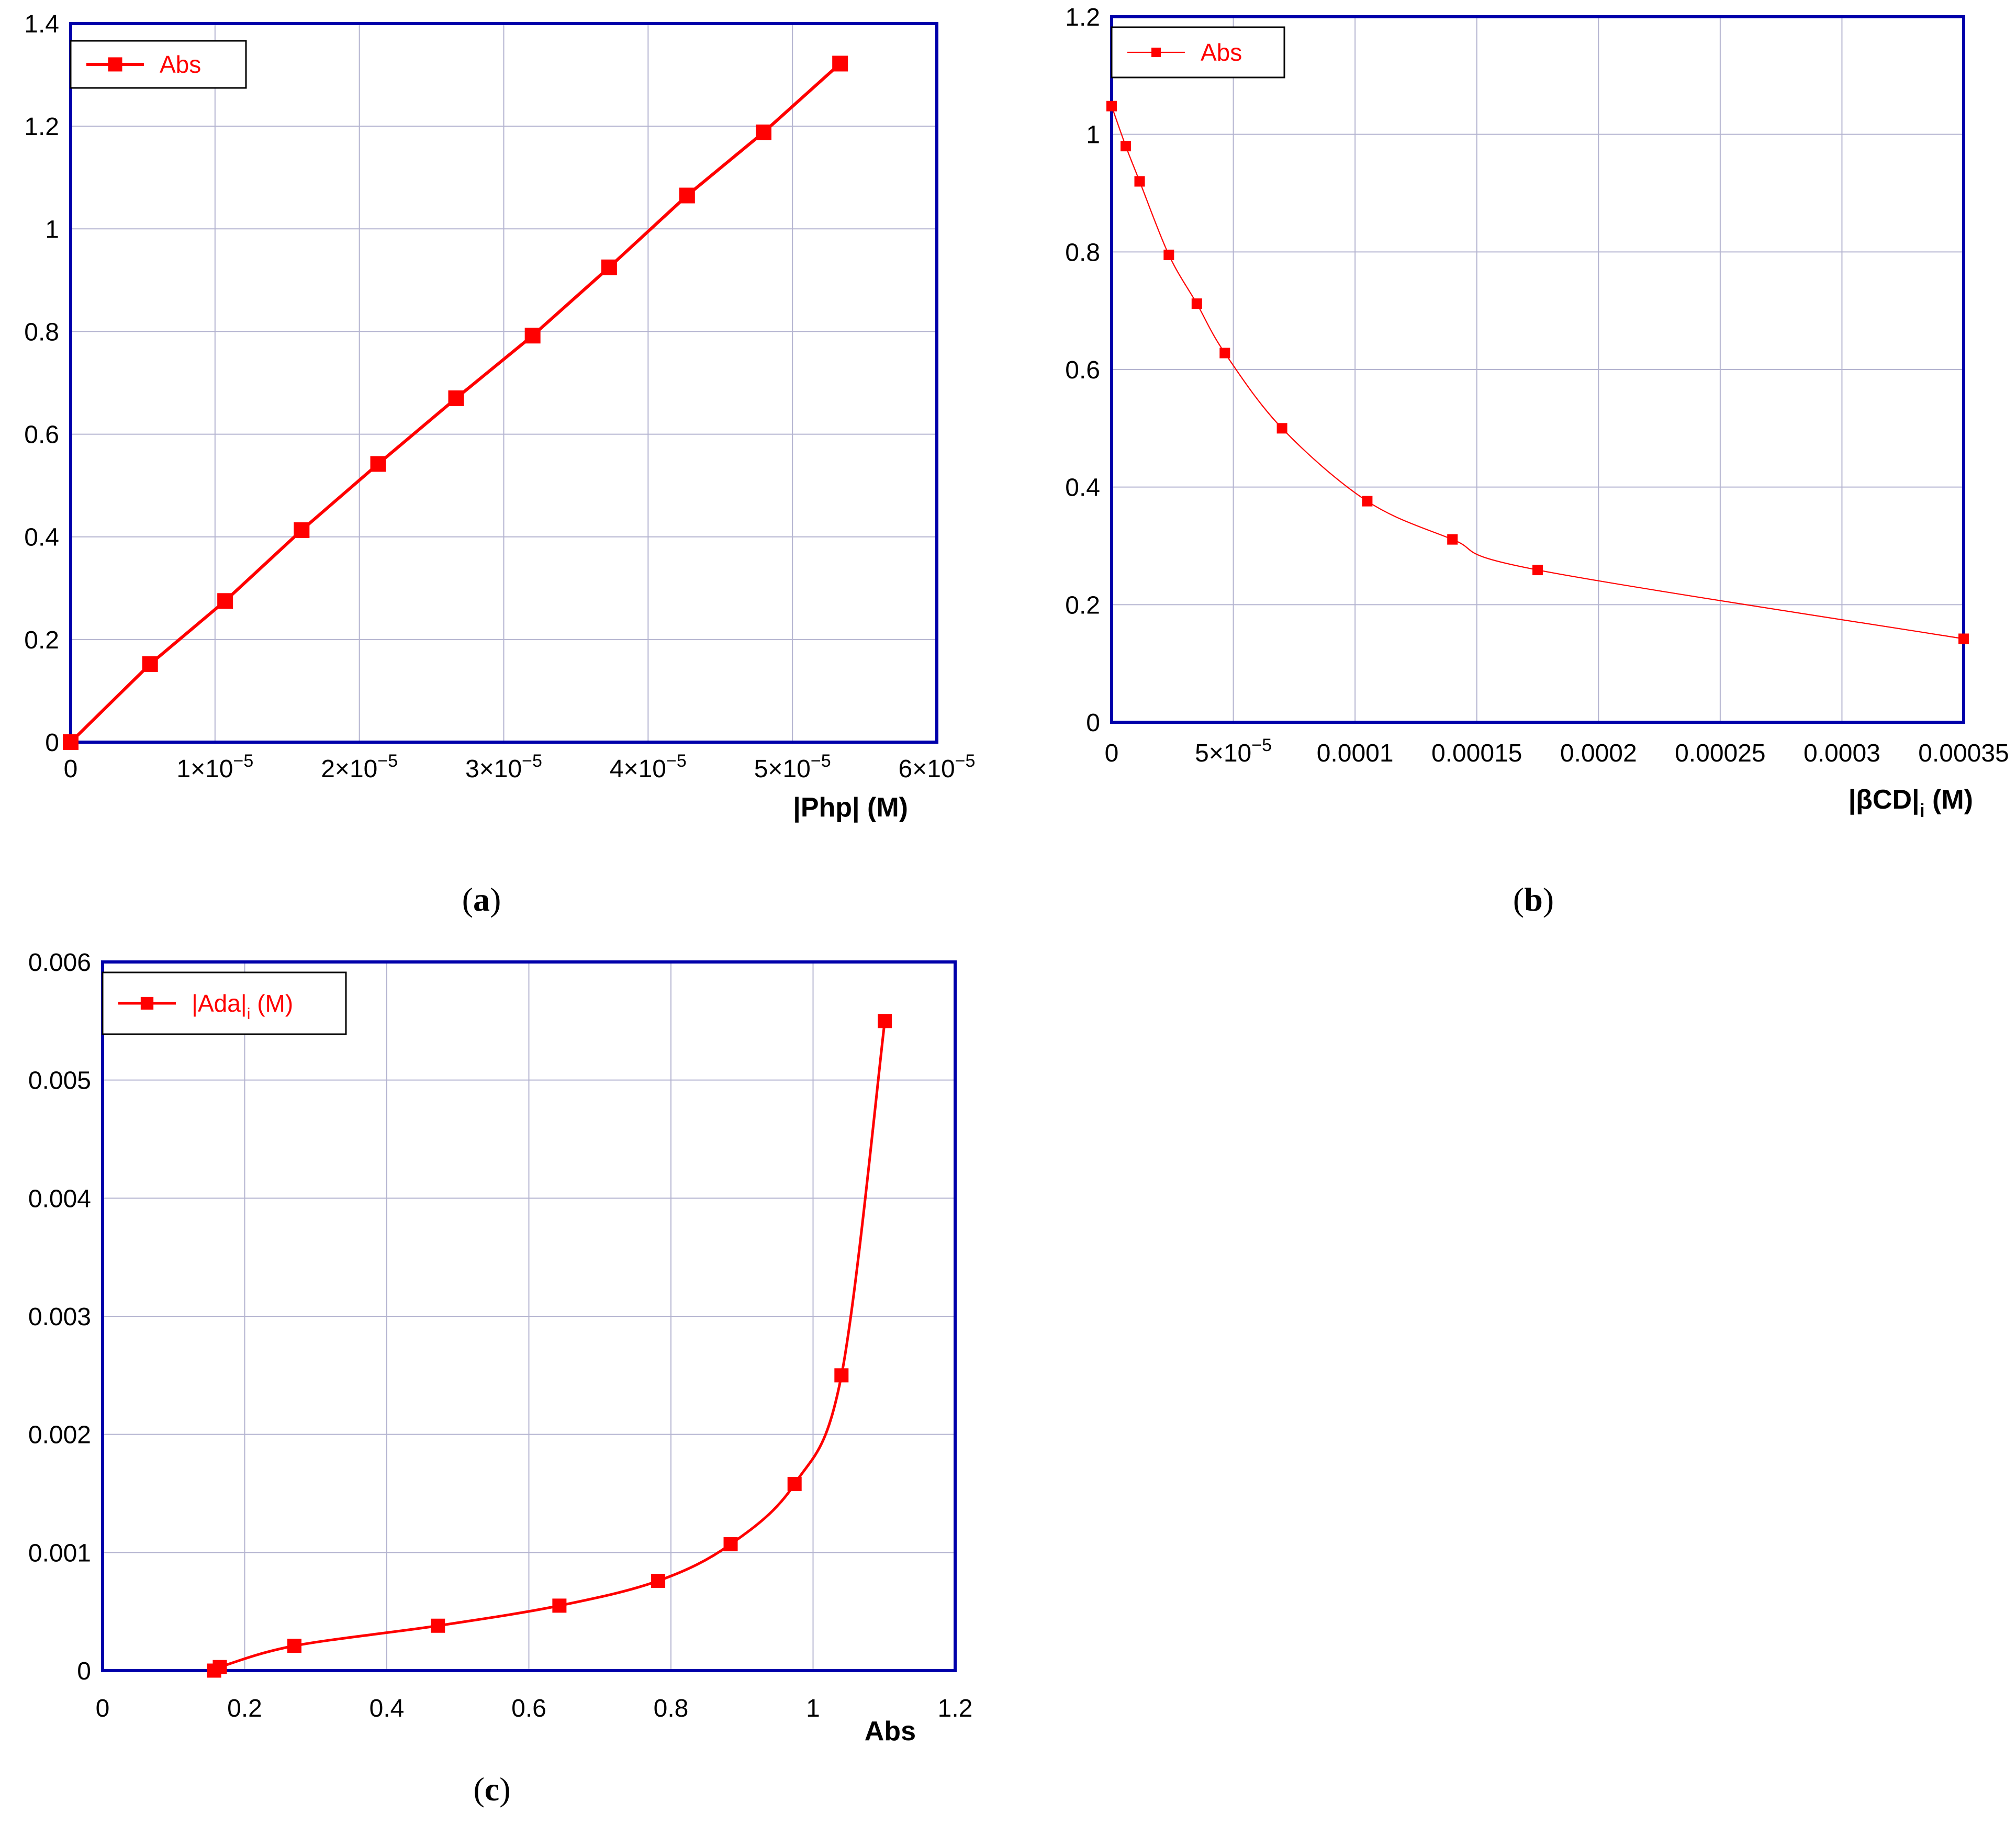 Image resolution: width=2016 pixels, height=1825 pixels. Describe the element at coordinates (955, 1708) in the screenshot. I see `x-tick-label: 1.2` at that location.